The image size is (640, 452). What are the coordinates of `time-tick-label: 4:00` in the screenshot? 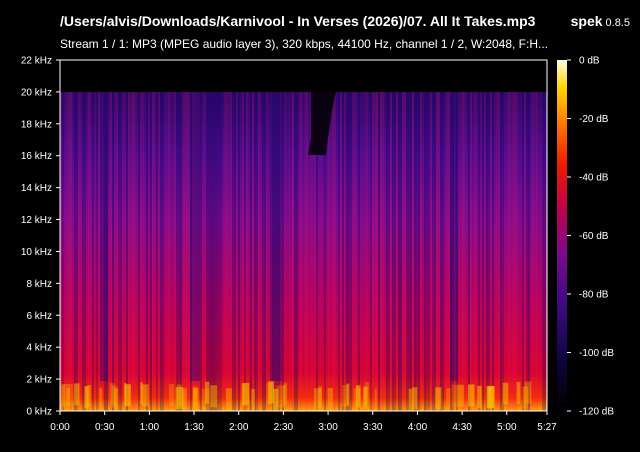 It's located at (418, 427).